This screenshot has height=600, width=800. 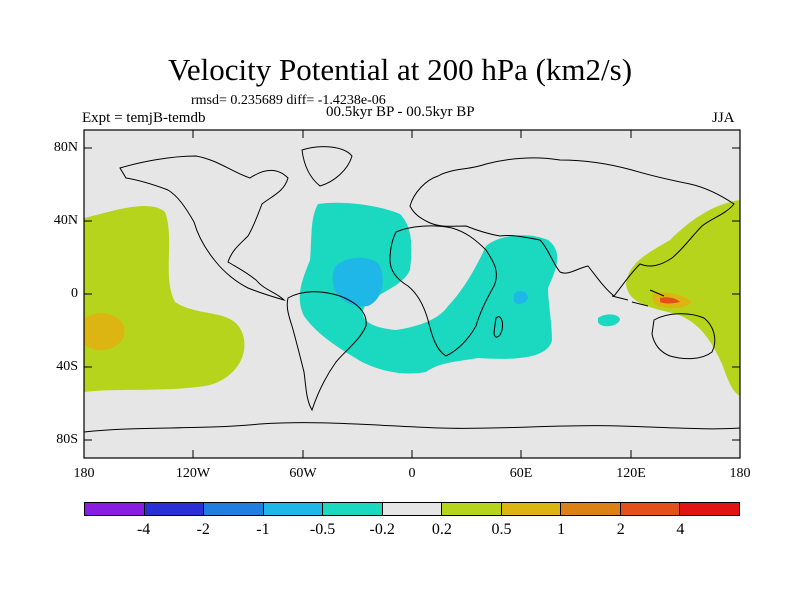 What do you see at coordinates (412, 427) in the screenshot?
I see `coast-antarctica` at bounding box center [412, 427].